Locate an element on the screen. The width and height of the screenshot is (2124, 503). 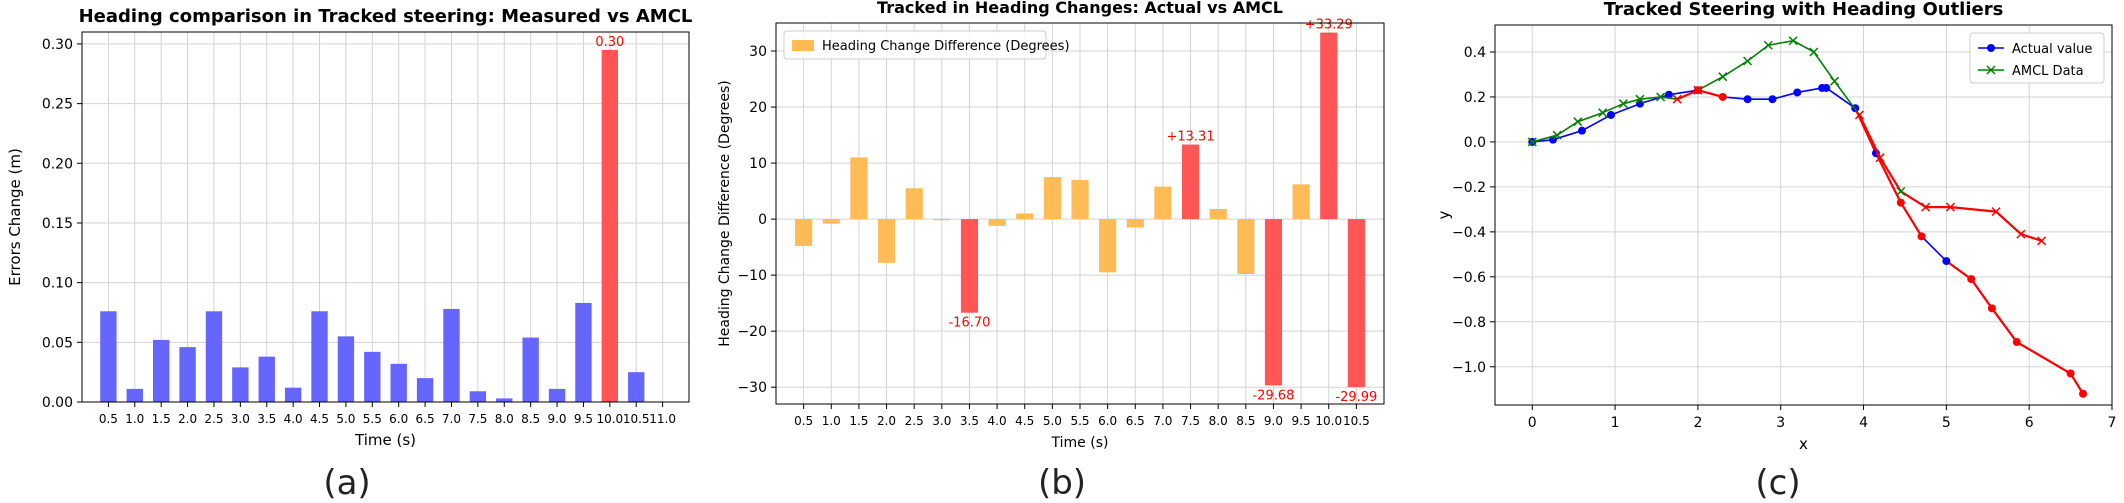
x-tick-label: 9.5 is located at coordinates (583, 419).